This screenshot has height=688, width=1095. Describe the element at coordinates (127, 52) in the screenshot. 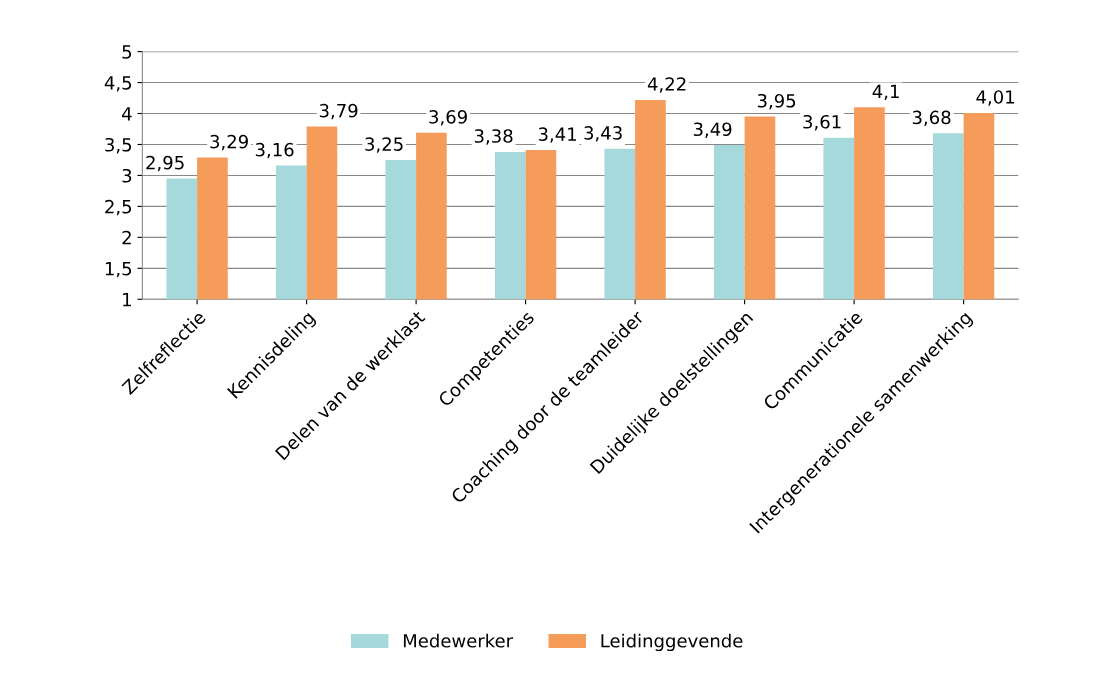

I see `y-tick-label: 5` at that location.